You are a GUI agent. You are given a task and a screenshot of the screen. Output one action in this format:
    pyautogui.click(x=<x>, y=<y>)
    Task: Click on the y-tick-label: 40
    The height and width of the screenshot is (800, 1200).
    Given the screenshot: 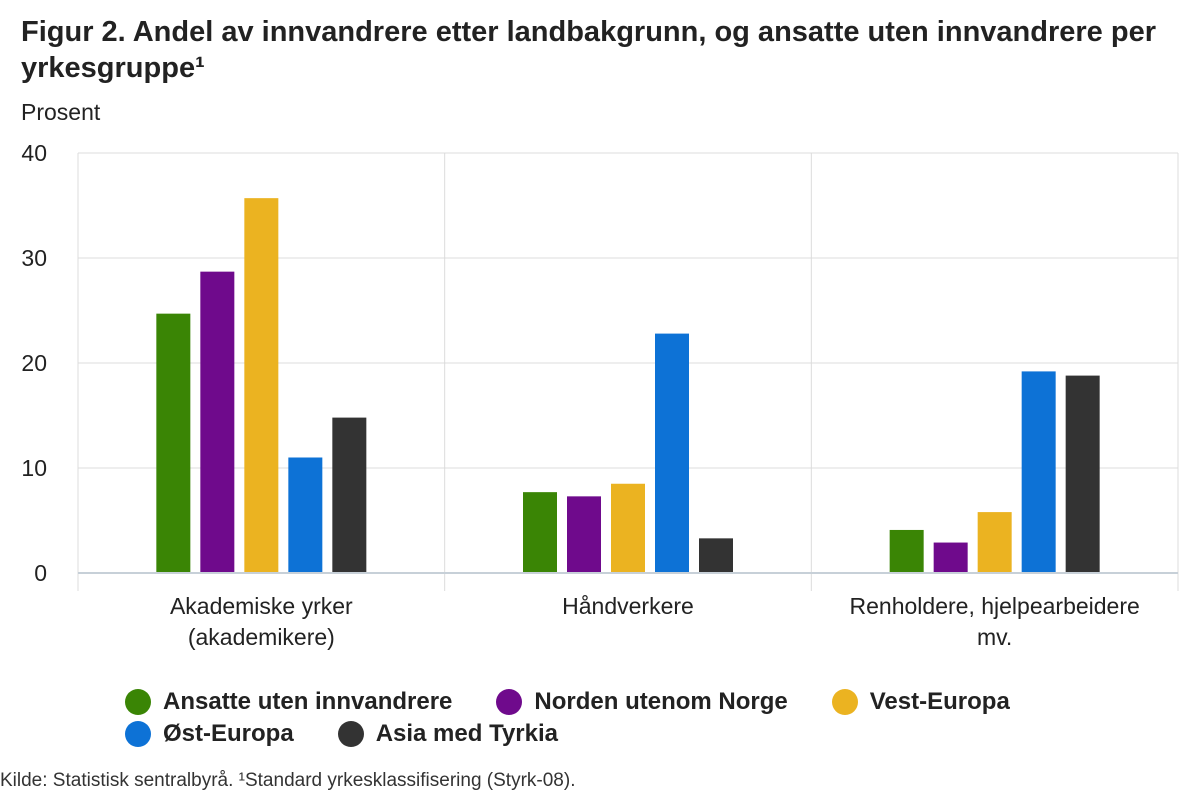 What is the action you would take?
    pyautogui.click(x=34, y=153)
    